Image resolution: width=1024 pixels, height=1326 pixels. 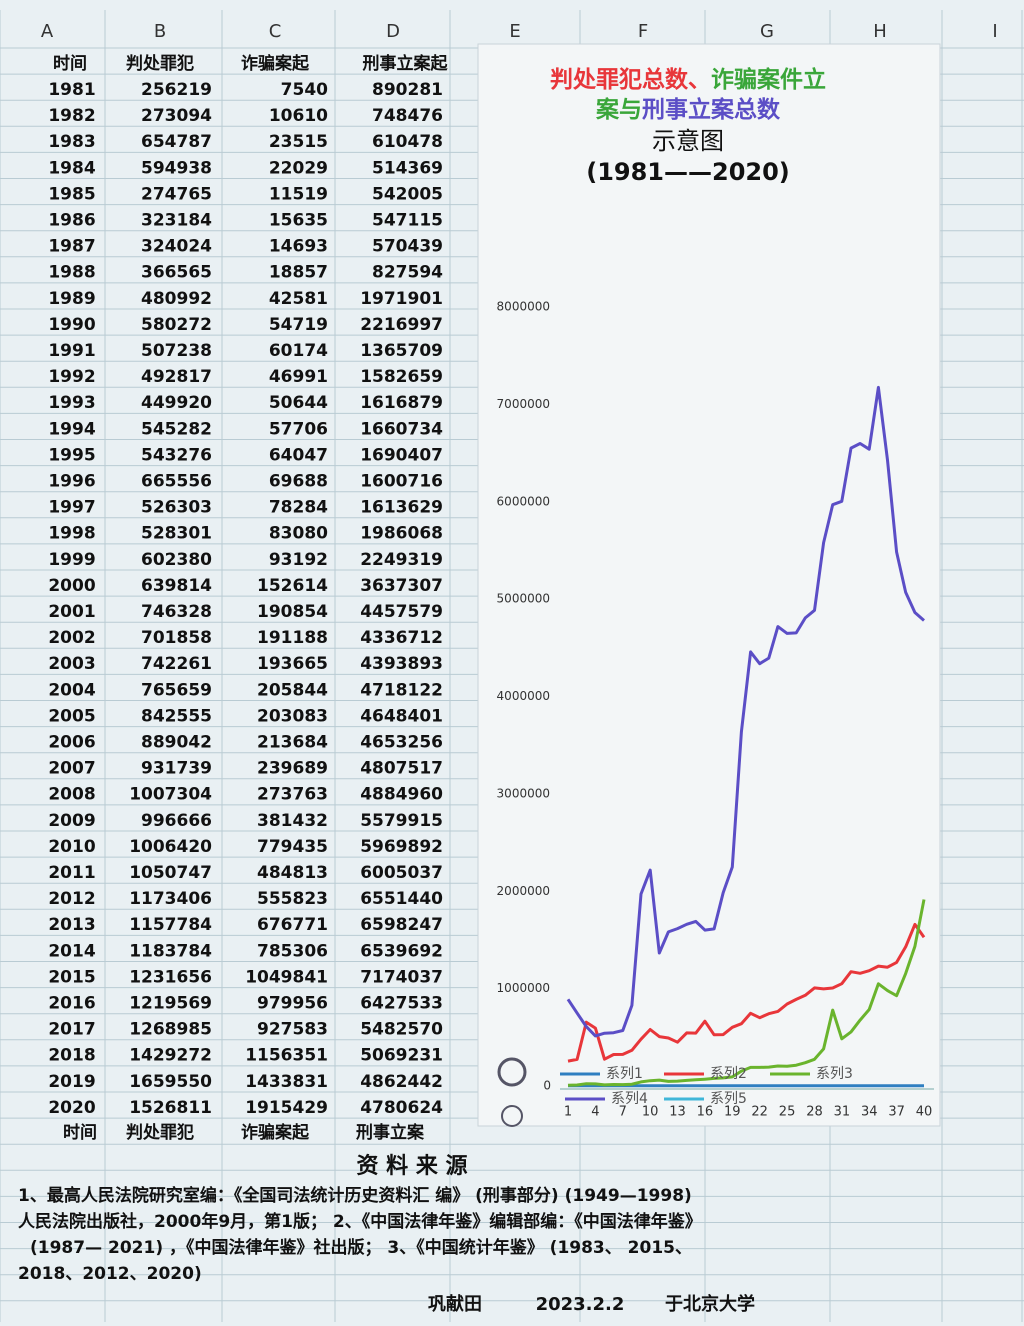 I want to click on table-cell: 4718122, so click(x=401, y=690).